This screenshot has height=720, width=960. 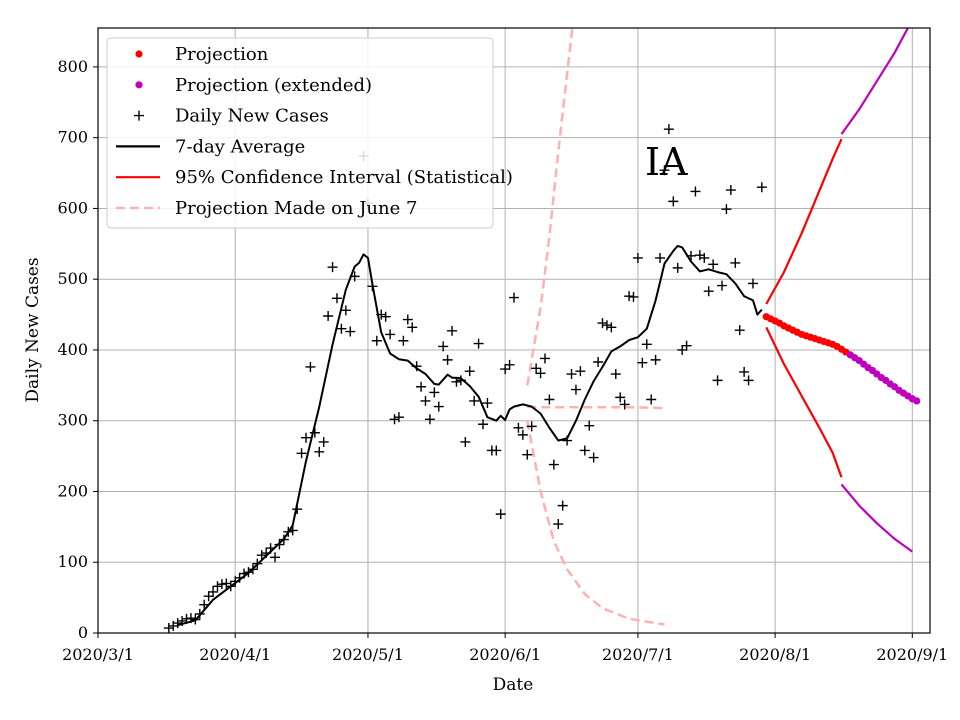 I want to click on legend-label: Projection Made on June 7, so click(x=296, y=208).